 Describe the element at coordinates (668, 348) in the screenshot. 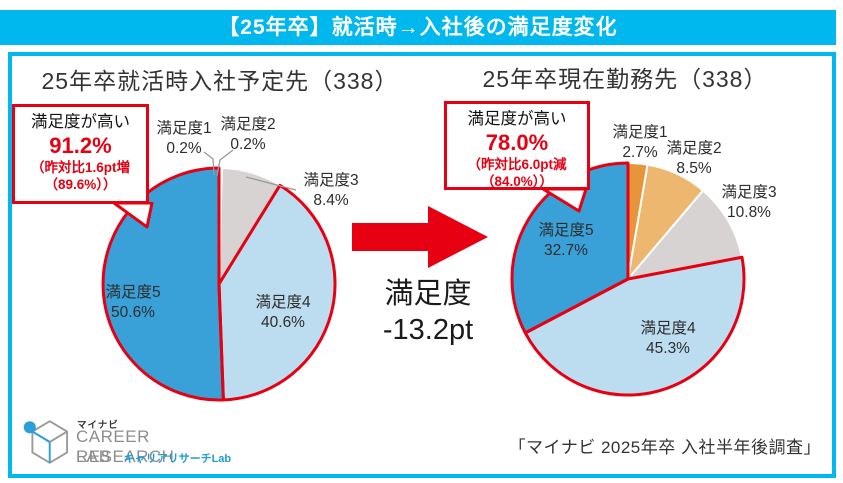

I see `pie2-label-level4-value: 45.3%` at that location.